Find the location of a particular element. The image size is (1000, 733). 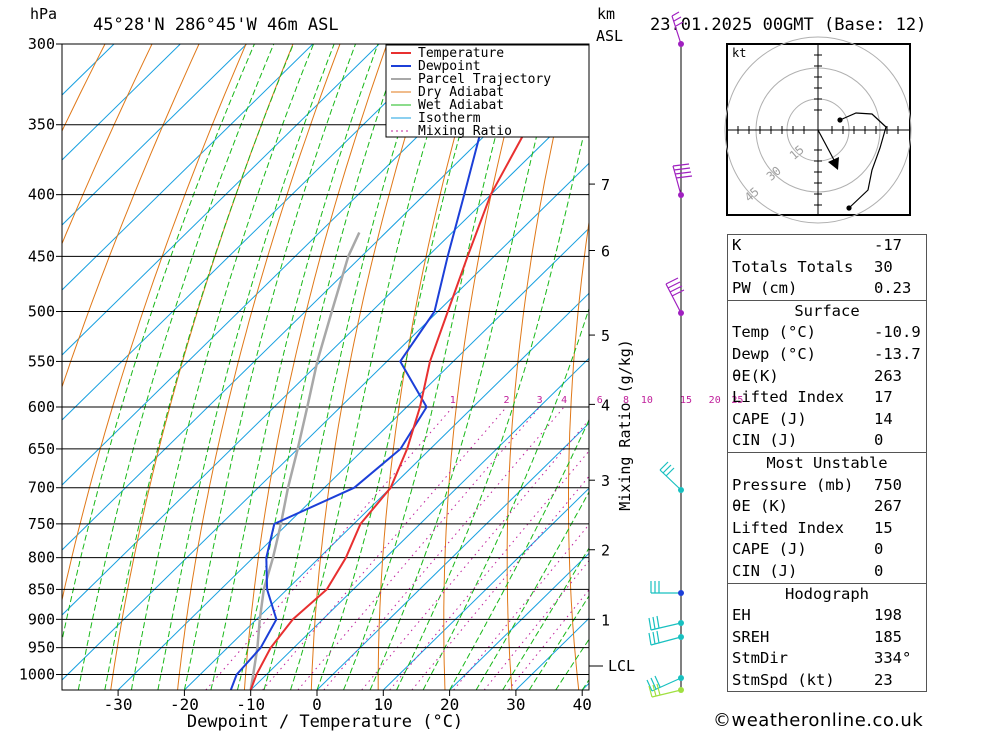

height-axis-labels: 7 6 5 4 3 2 1 is located at coordinates (599, 402).